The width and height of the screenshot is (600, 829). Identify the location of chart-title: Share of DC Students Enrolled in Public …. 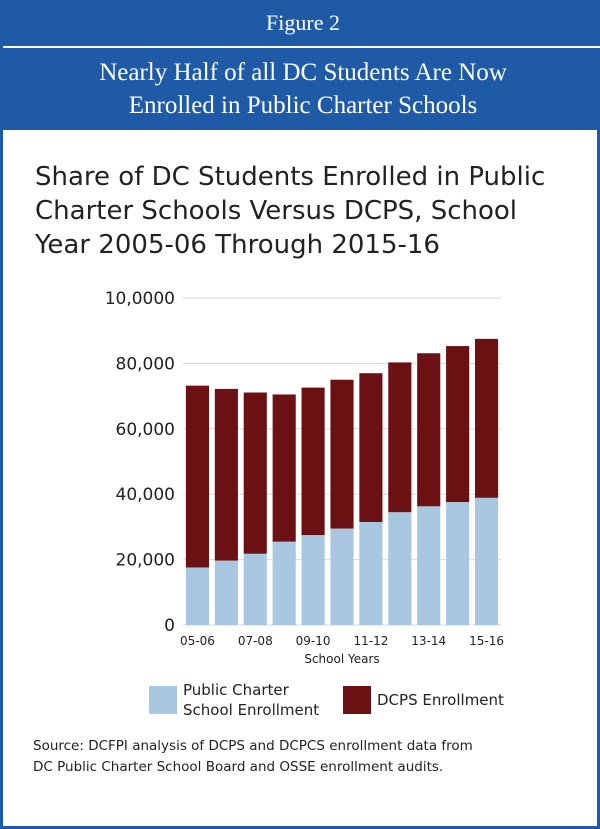
(315, 211).